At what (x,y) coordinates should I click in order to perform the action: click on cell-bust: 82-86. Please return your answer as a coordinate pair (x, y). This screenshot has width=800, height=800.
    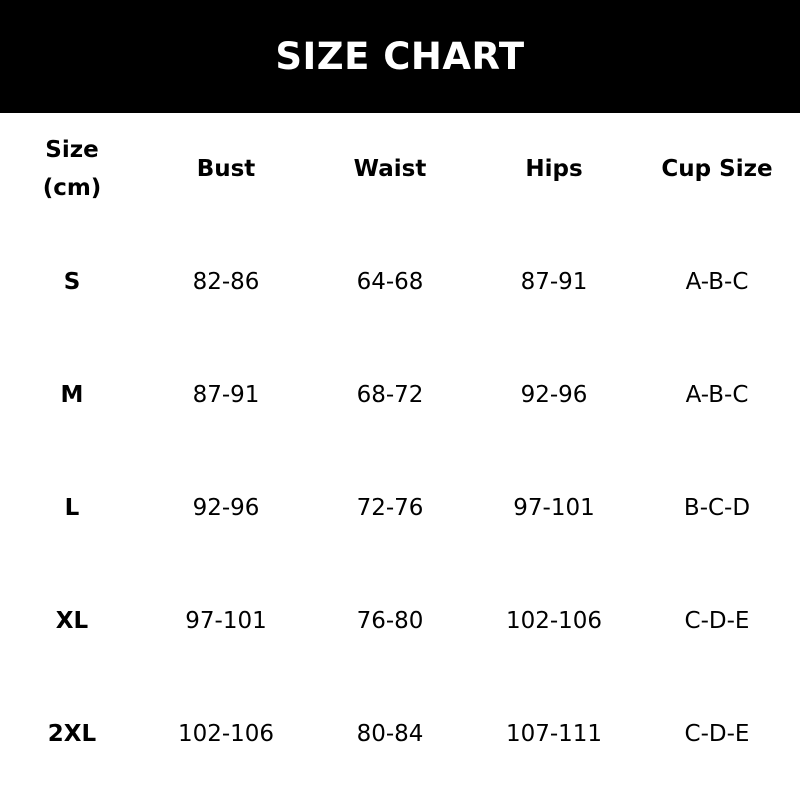
    Looking at the image, I should click on (226, 282).